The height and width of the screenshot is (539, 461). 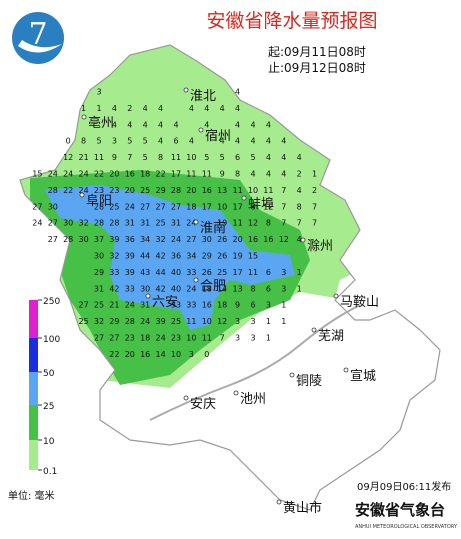 I want to click on grid-value: 16, so click(x=207, y=190).